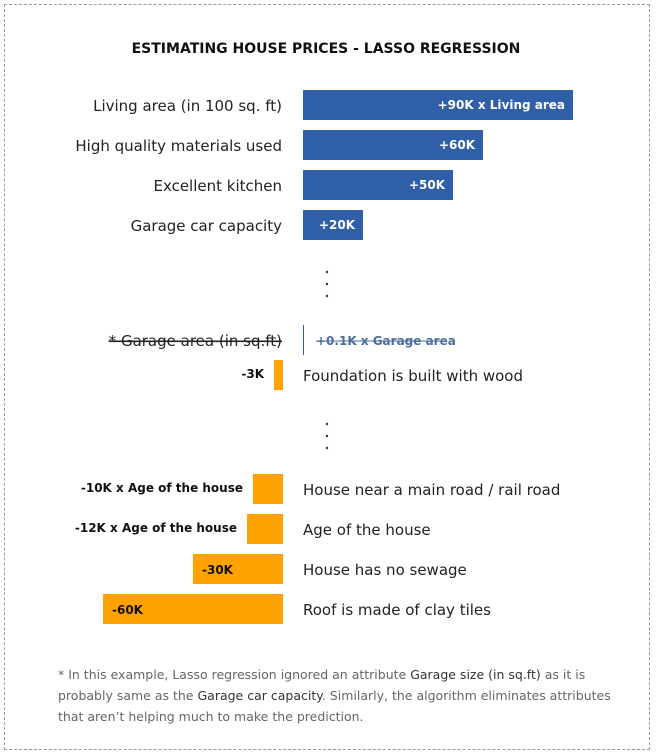  Describe the element at coordinates (413, 376) in the screenshot. I see `negative-bar-label: Foundation is built with wood` at that location.